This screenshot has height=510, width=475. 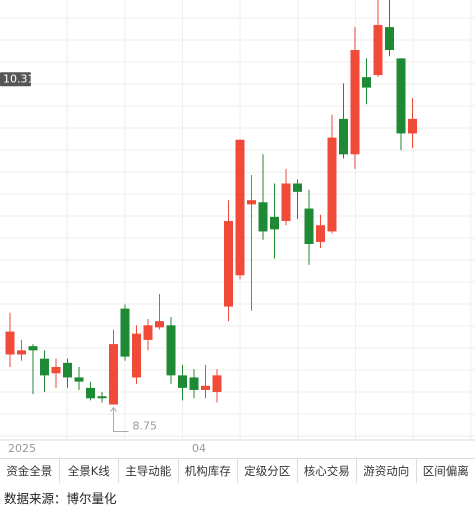 What do you see at coordinates (149, 471) in the screenshot?
I see `tab: 主导动能` at bounding box center [149, 471].